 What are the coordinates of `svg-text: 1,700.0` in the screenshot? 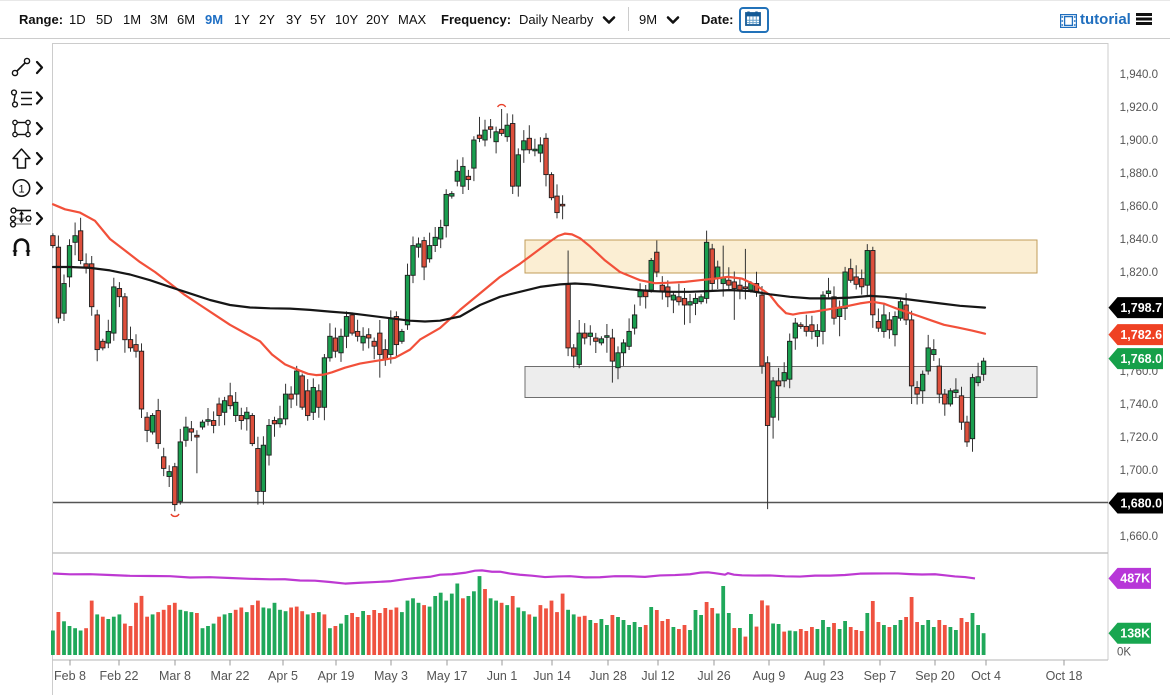 It's located at (1139, 471).